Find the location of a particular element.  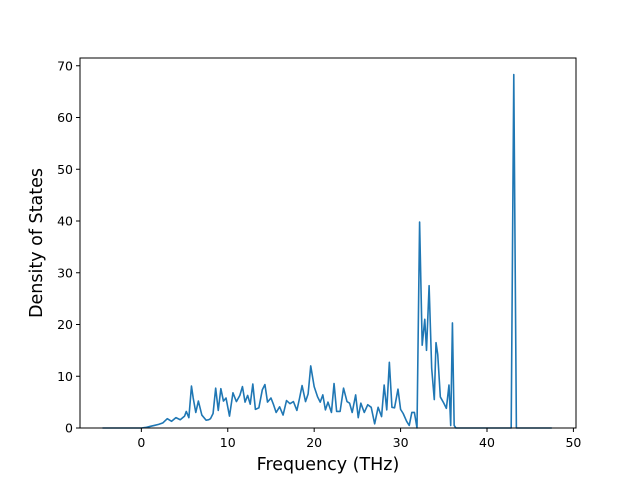

y-tick-label: 50 is located at coordinates (65, 169).